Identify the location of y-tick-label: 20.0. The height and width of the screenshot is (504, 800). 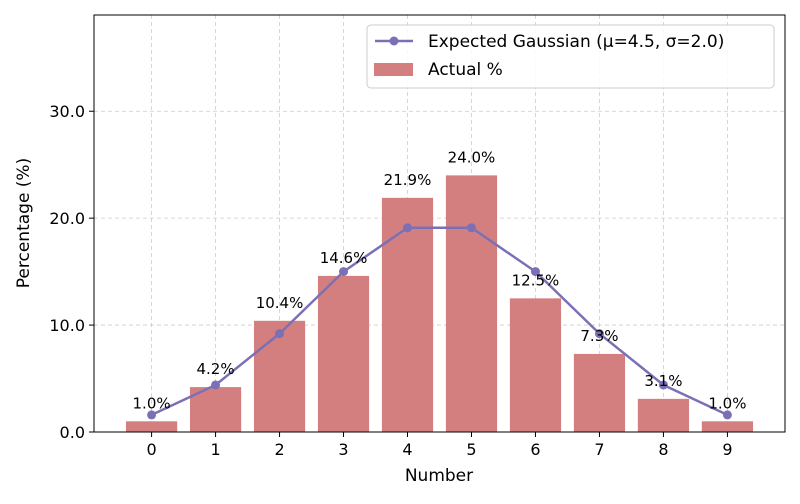
(67, 218).